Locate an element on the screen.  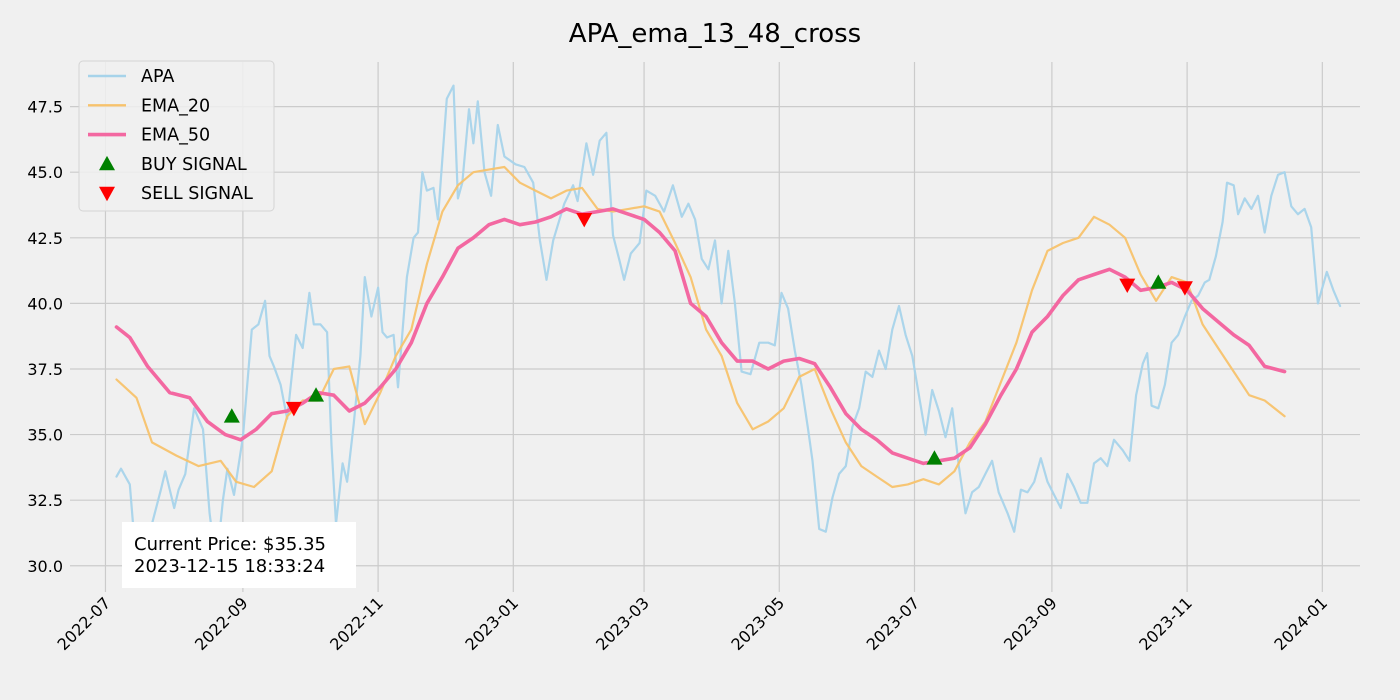
y-tick-label: 45.0 is located at coordinates (45, 172).